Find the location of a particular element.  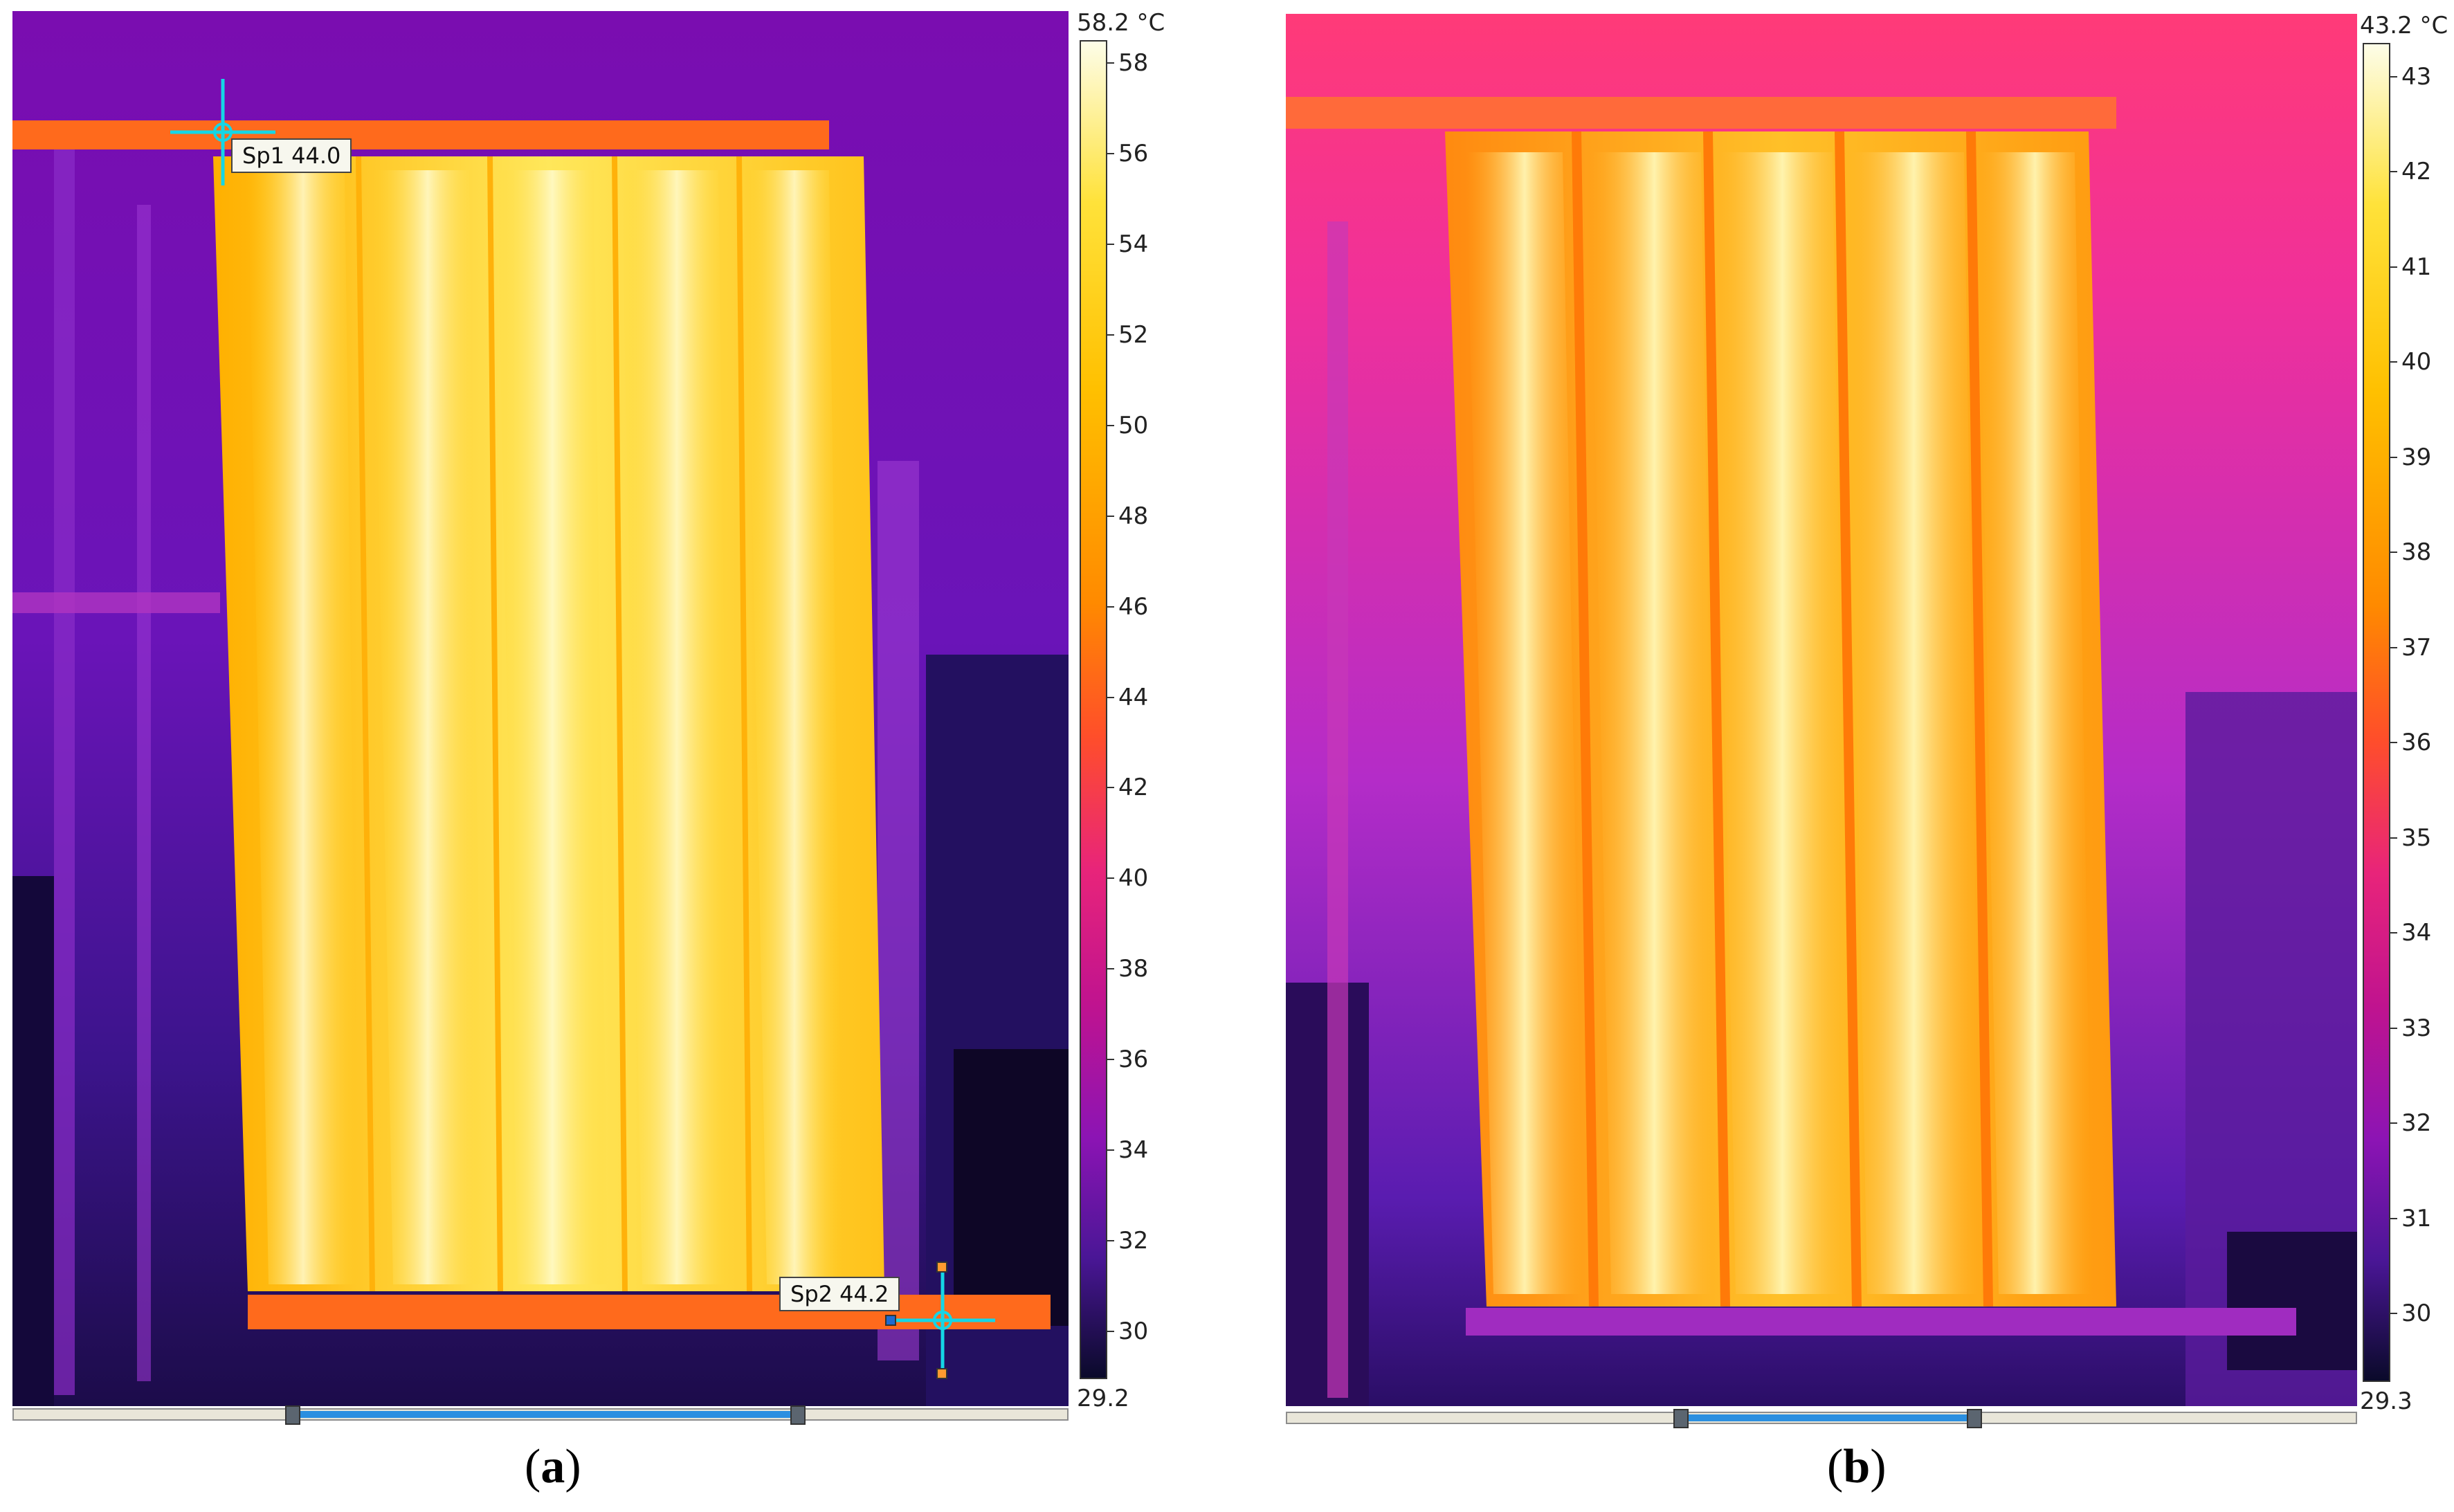

scale-tick-label: 33 is located at coordinates (2416, 1028).